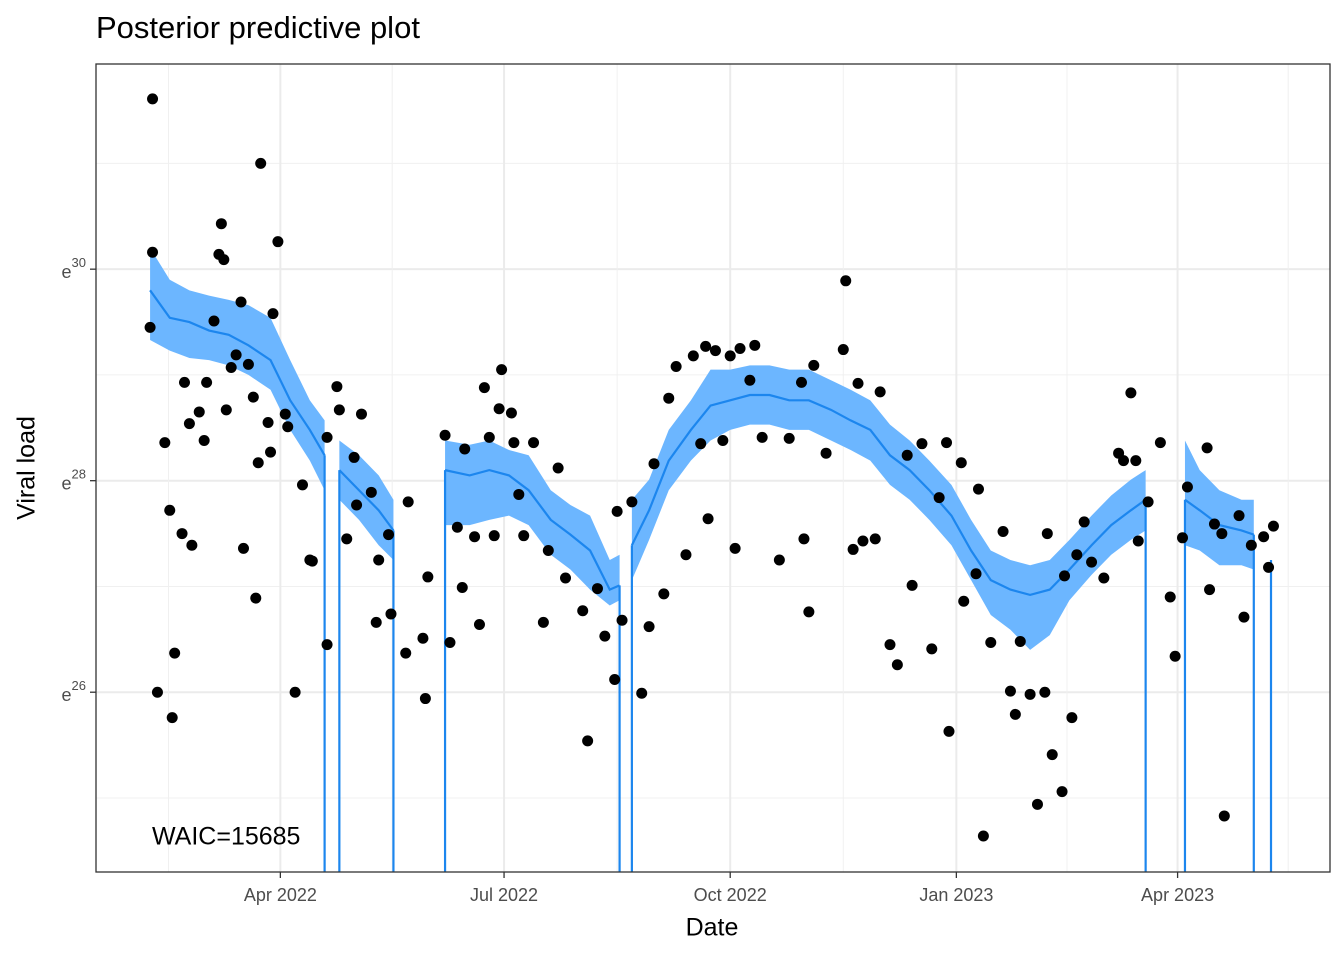 The width and height of the screenshot is (1344, 965). I want to click on x-axis-label: Date, so click(712, 928).